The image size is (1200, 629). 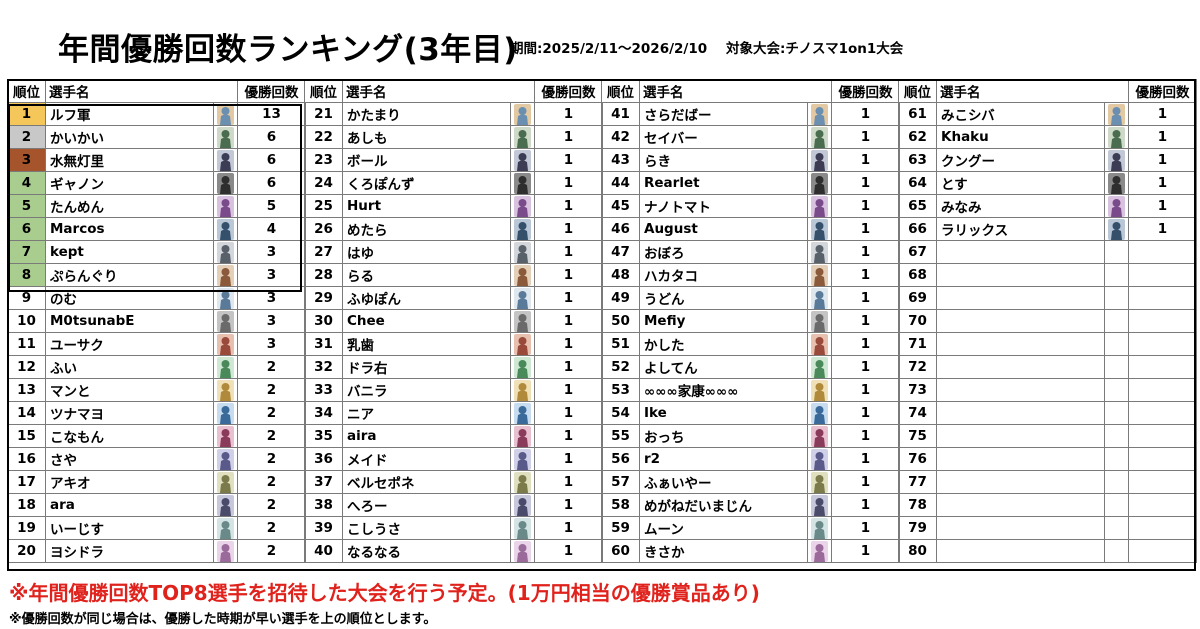 What do you see at coordinates (620, 160) in the screenshot?
I see `rank-cell: 43` at bounding box center [620, 160].